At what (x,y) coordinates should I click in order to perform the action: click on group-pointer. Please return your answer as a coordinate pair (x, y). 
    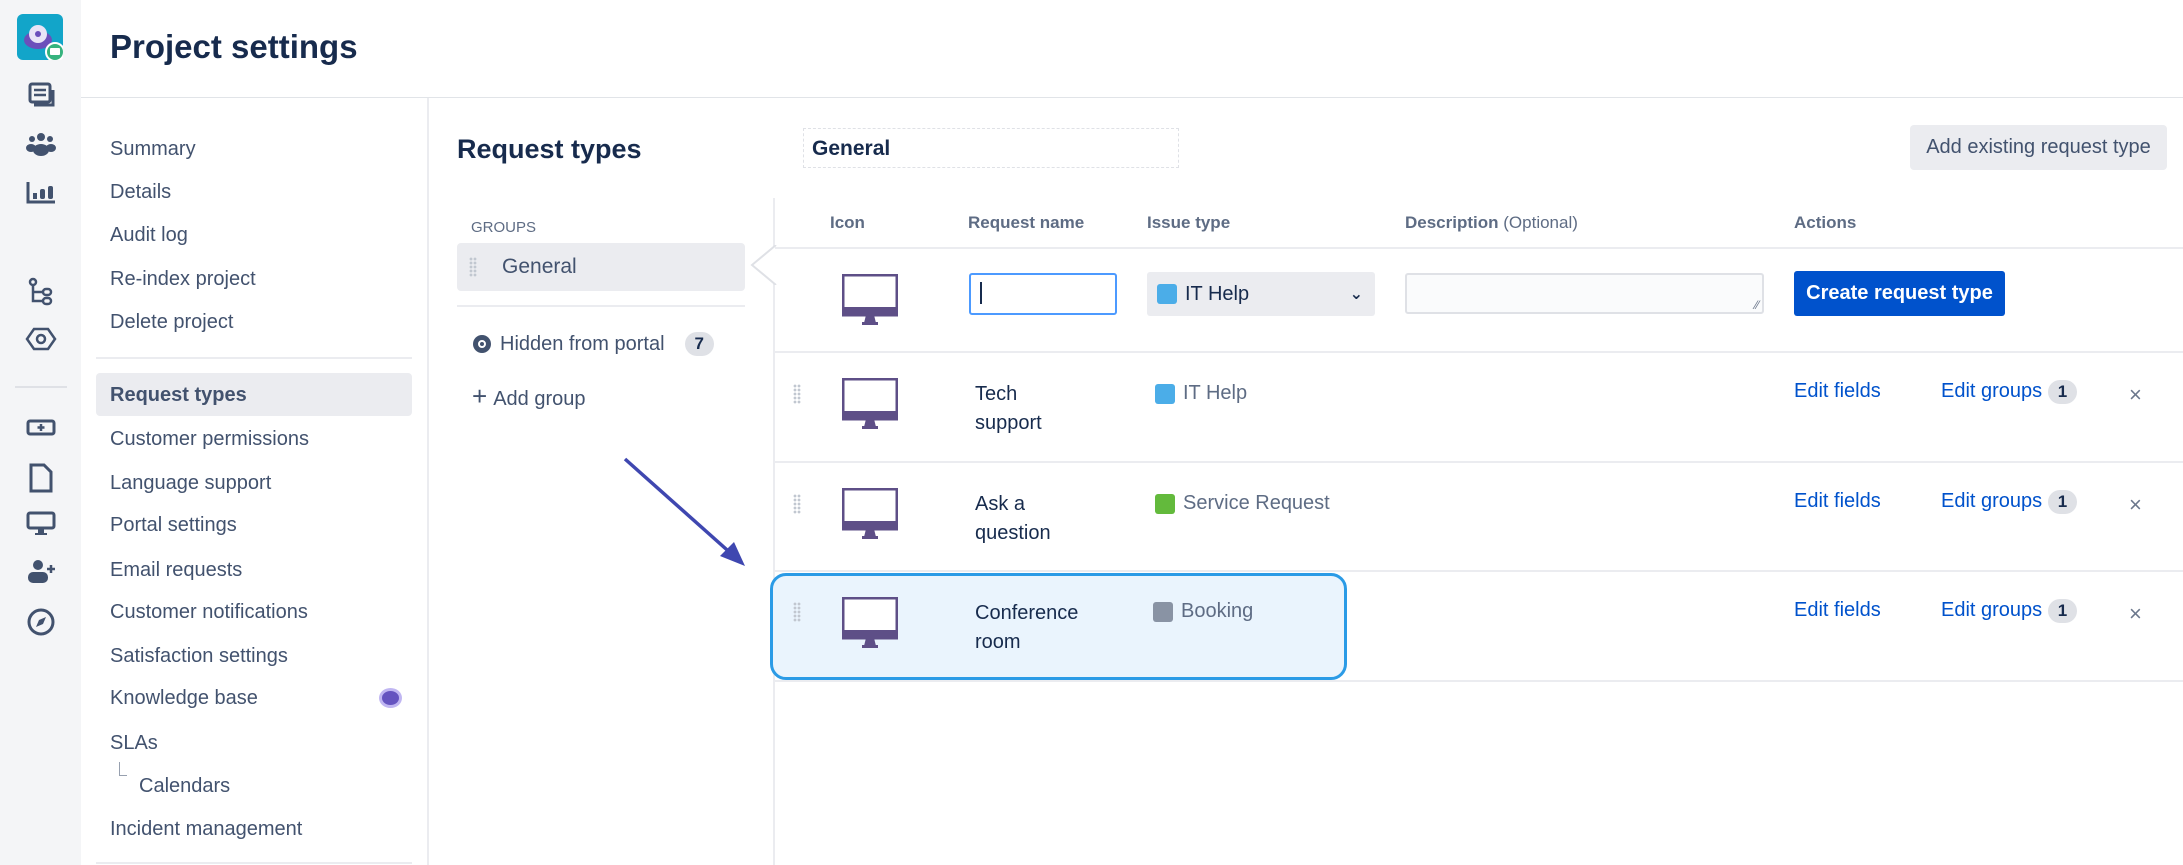
    Looking at the image, I should click on (763, 265).